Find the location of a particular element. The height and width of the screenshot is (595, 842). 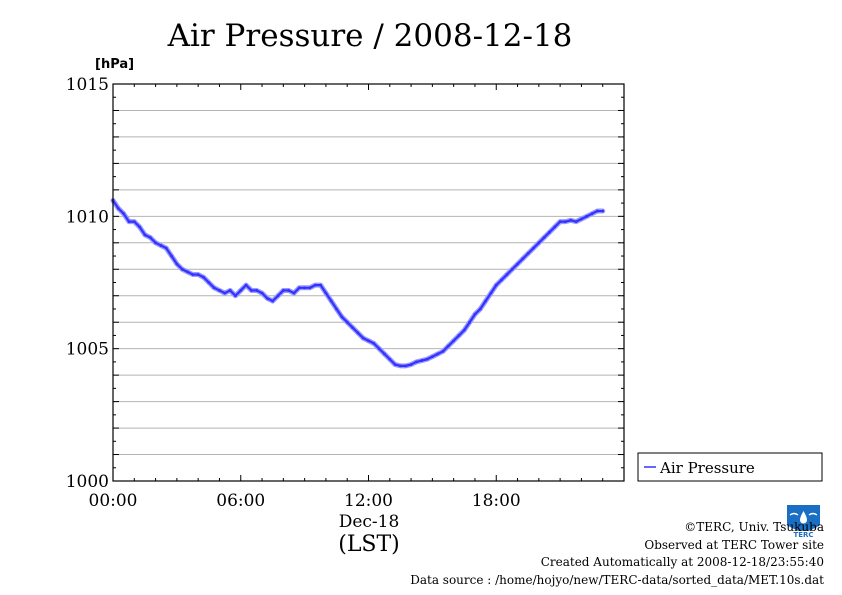

y-tick-label: 1005 is located at coordinates (87, 350).